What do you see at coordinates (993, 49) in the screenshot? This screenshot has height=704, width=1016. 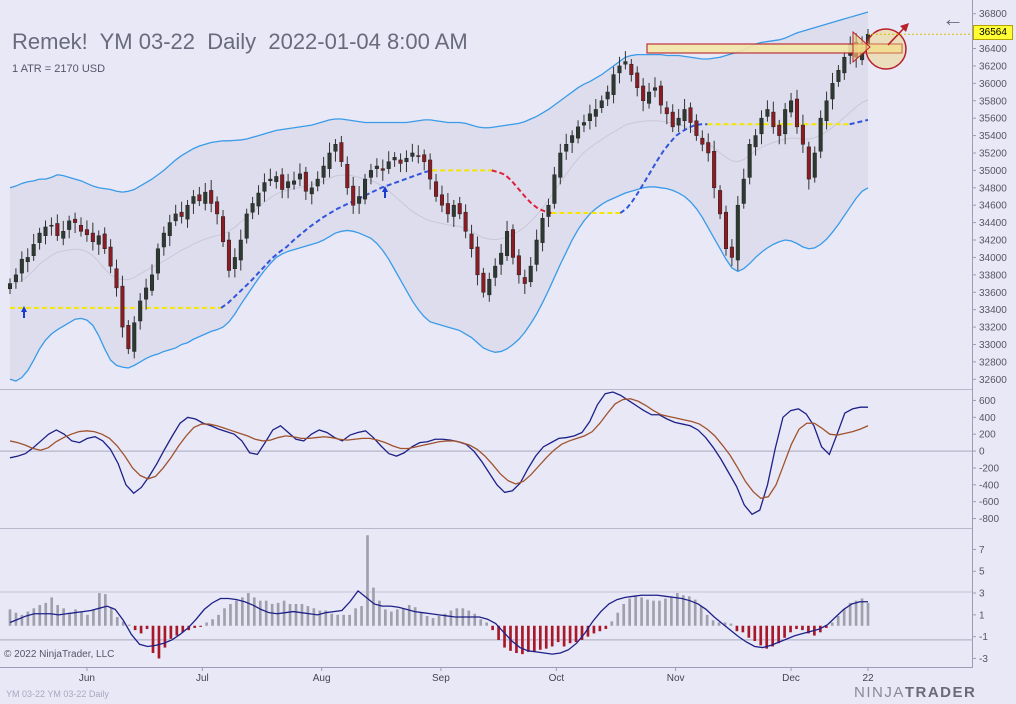 I see `price-axis-tick-label: 36400` at bounding box center [993, 49].